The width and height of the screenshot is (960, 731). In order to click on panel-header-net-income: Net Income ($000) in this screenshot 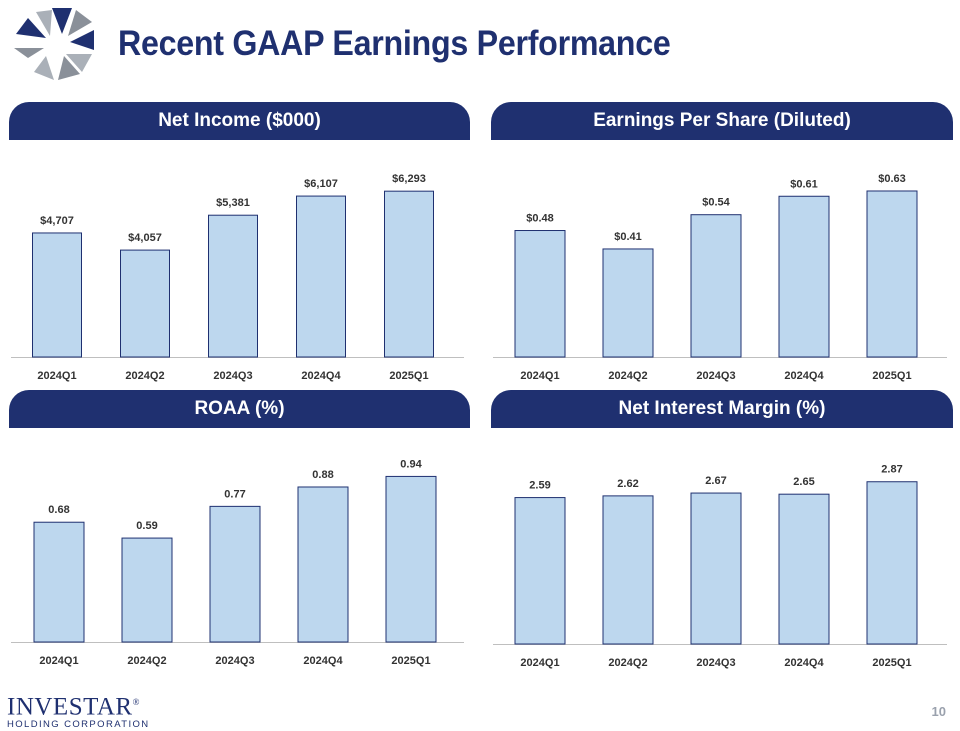, I will do `click(239, 121)`.